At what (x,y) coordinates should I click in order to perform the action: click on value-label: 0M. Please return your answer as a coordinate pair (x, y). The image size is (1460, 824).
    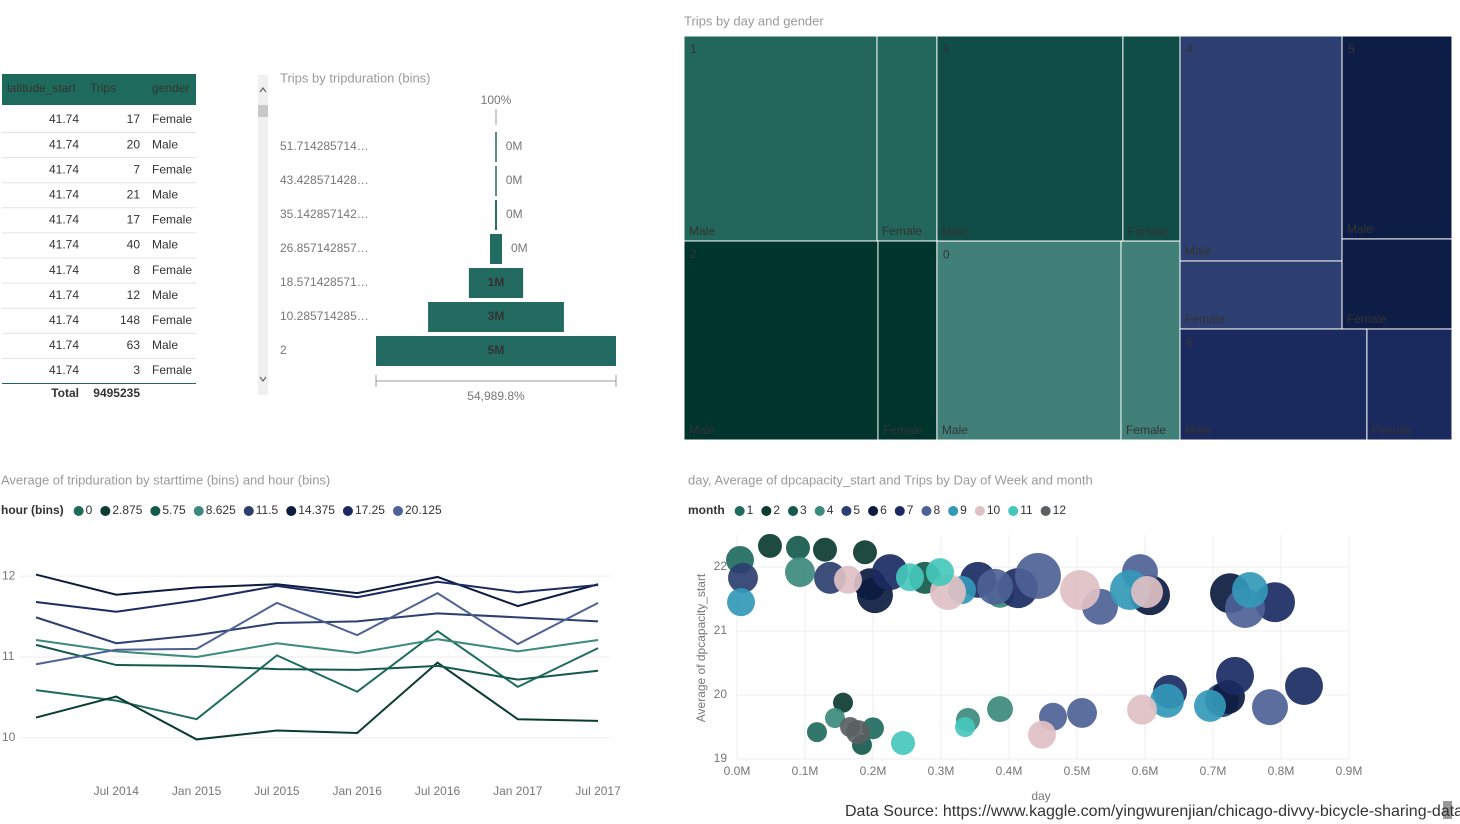
    Looking at the image, I should click on (514, 180).